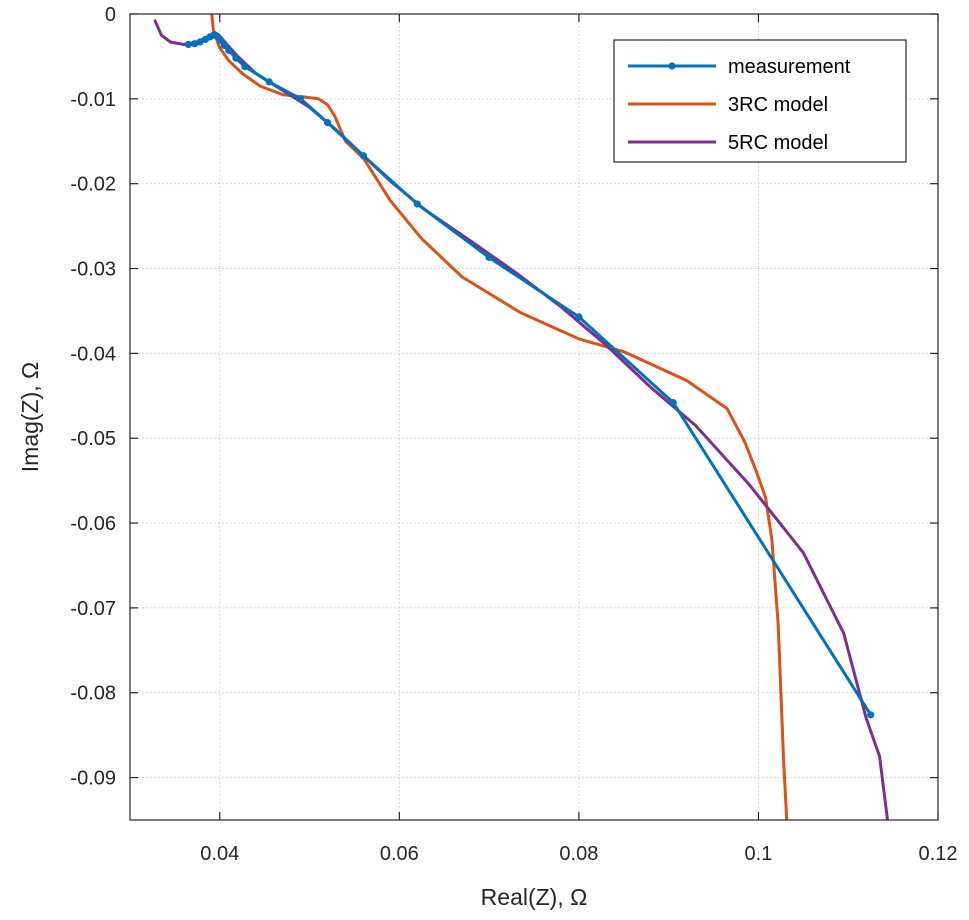 The height and width of the screenshot is (920, 969). What do you see at coordinates (93, 439) in the screenshot?
I see `y-tick-label: -0.05` at bounding box center [93, 439].